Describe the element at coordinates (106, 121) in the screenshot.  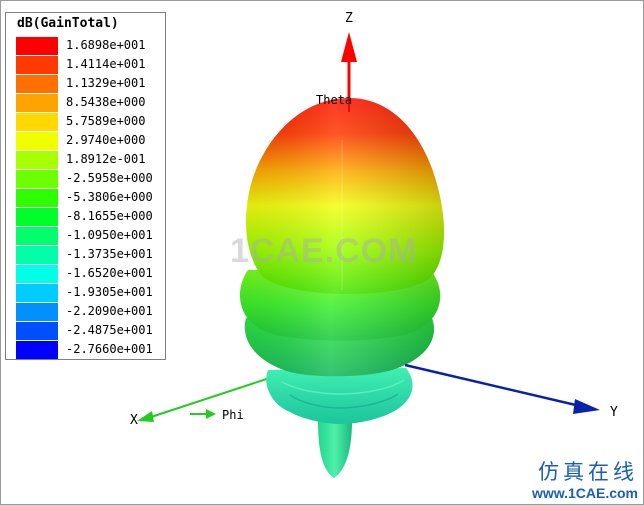
I see `legend-label: 5.7589e+000` at that location.